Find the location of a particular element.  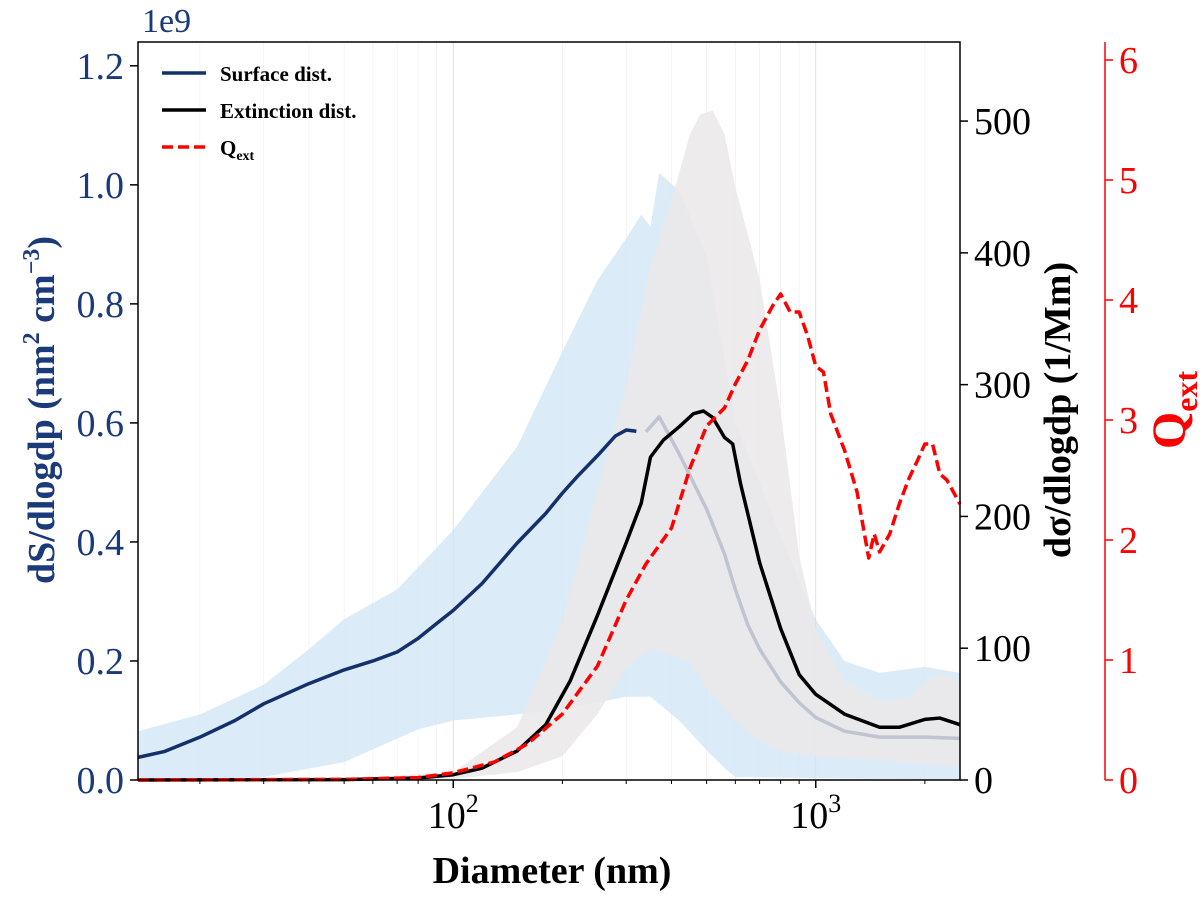

right-axis-title-qext: Qext is located at coordinates (1171, 410).